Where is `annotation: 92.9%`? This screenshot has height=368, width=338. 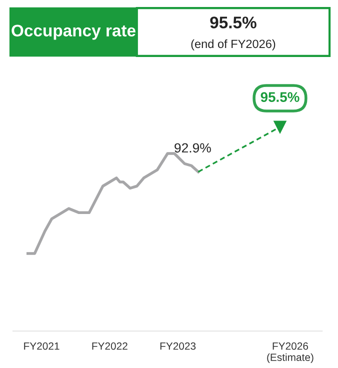 annotation: 92.9% is located at coordinates (192, 148).